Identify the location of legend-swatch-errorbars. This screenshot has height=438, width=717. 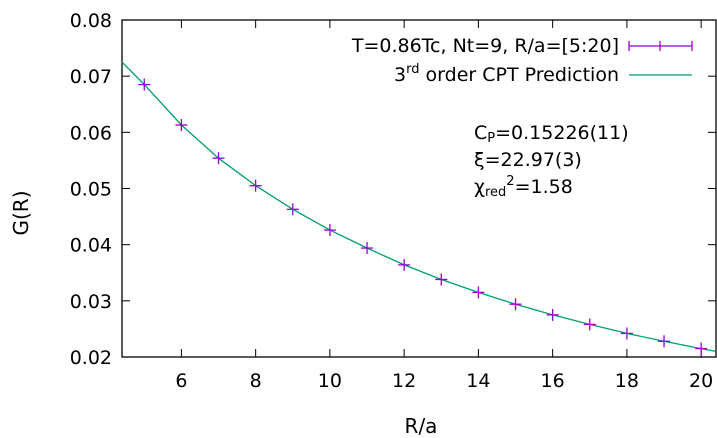
(660, 46).